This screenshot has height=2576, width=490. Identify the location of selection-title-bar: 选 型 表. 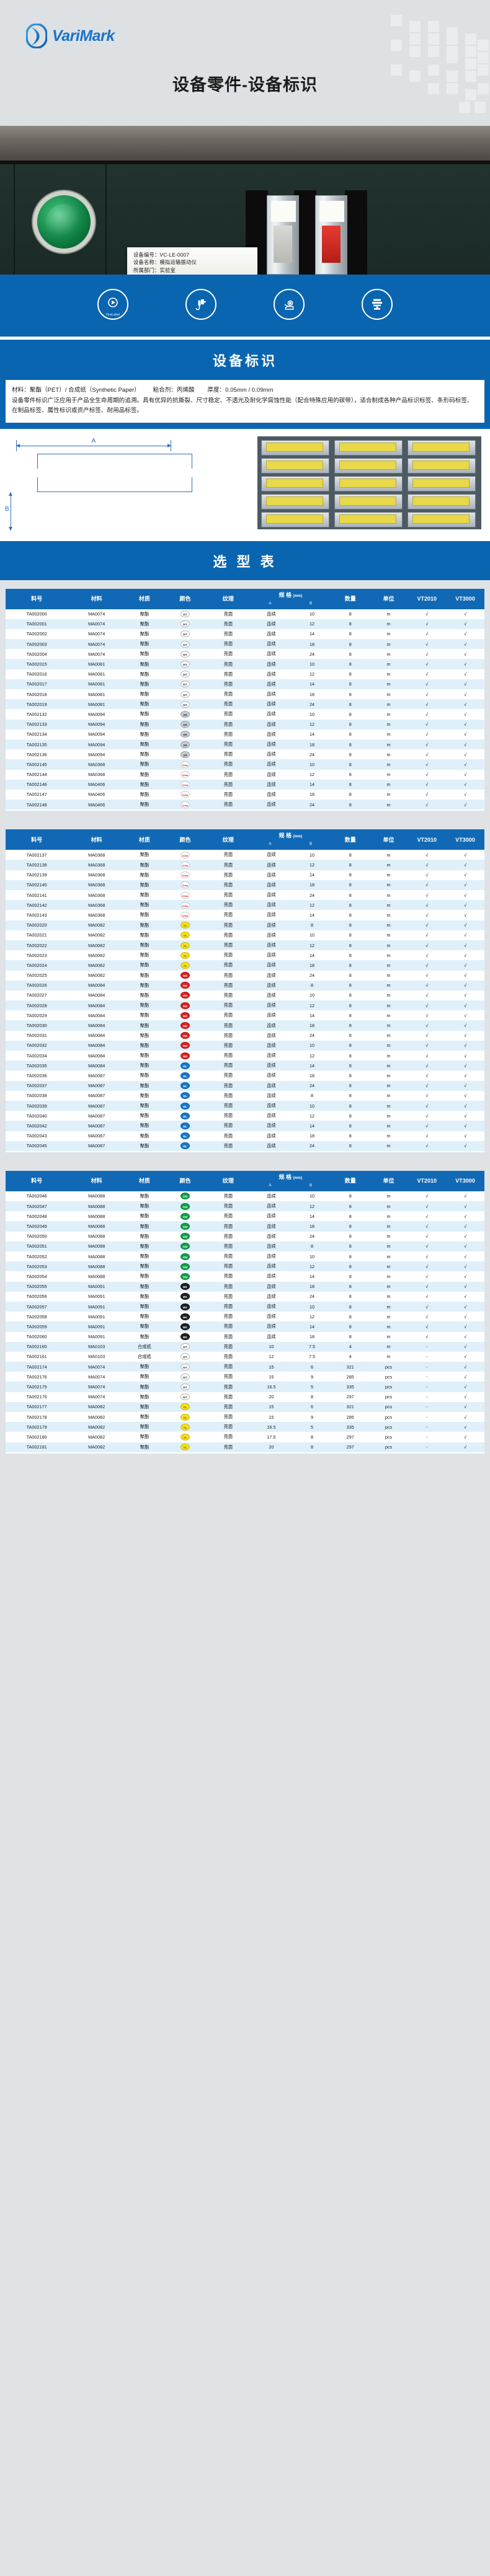
(245, 558).